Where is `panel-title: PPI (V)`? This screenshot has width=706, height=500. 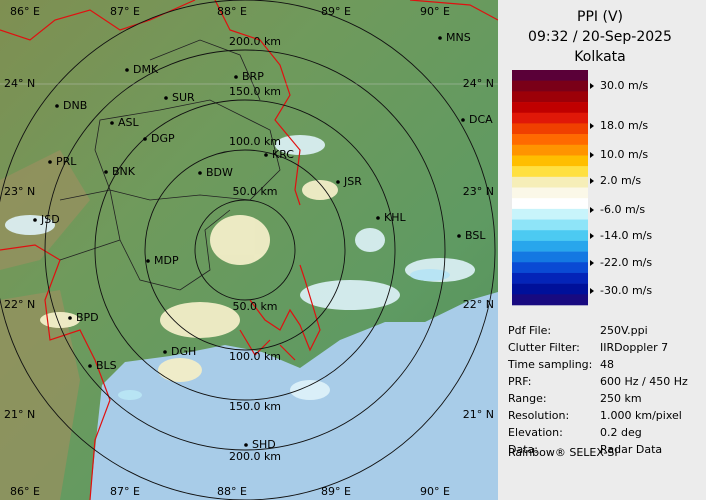
panel-title: PPI (V) is located at coordinates (600, 17).